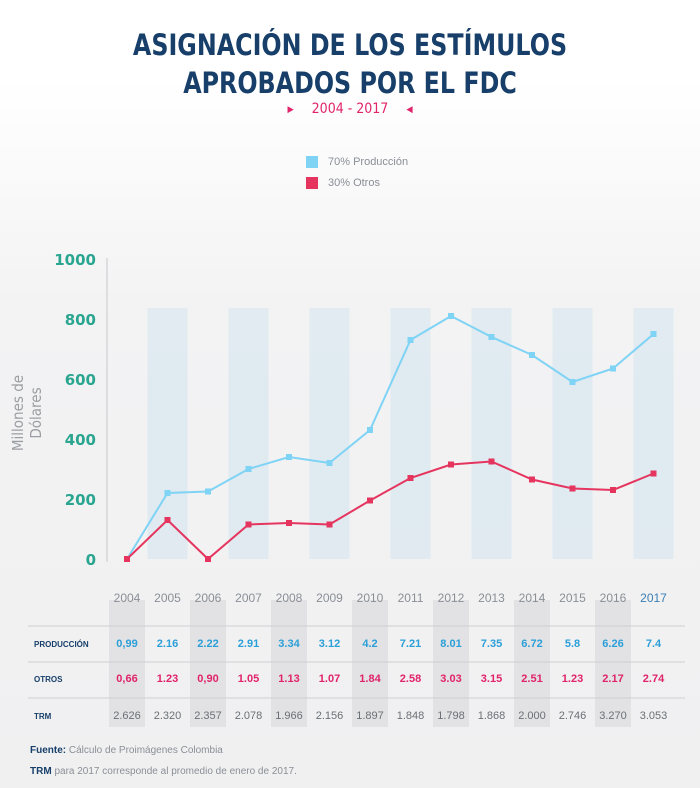  What do you see at coordinates (532, 644) in the screenshot?
I see `table-cell: 6.72` at bounding box center [532, 644].